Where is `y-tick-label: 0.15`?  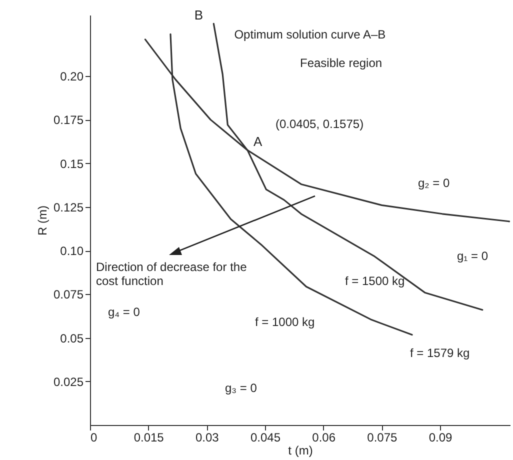 y-tick-label: 0.15 is located at coordinates (72, 163).